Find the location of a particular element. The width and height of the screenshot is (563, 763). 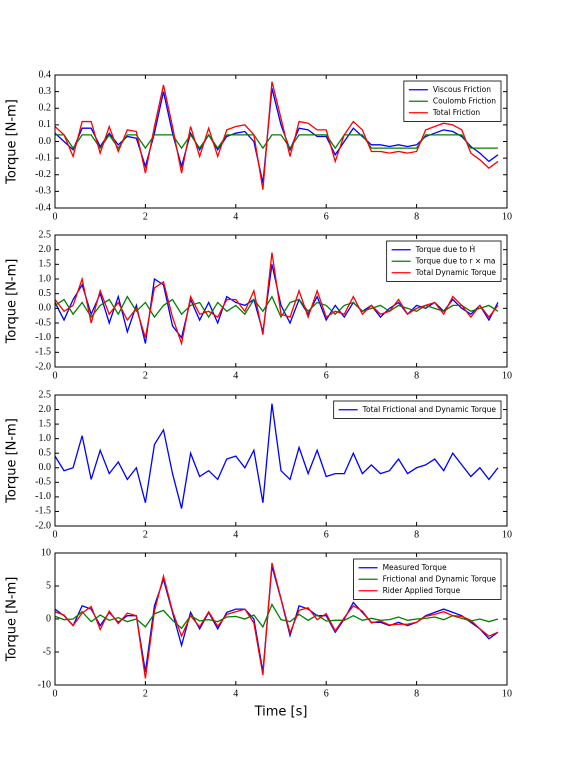

y-tick-label: -0.4 is located at coordinates (43, 207).